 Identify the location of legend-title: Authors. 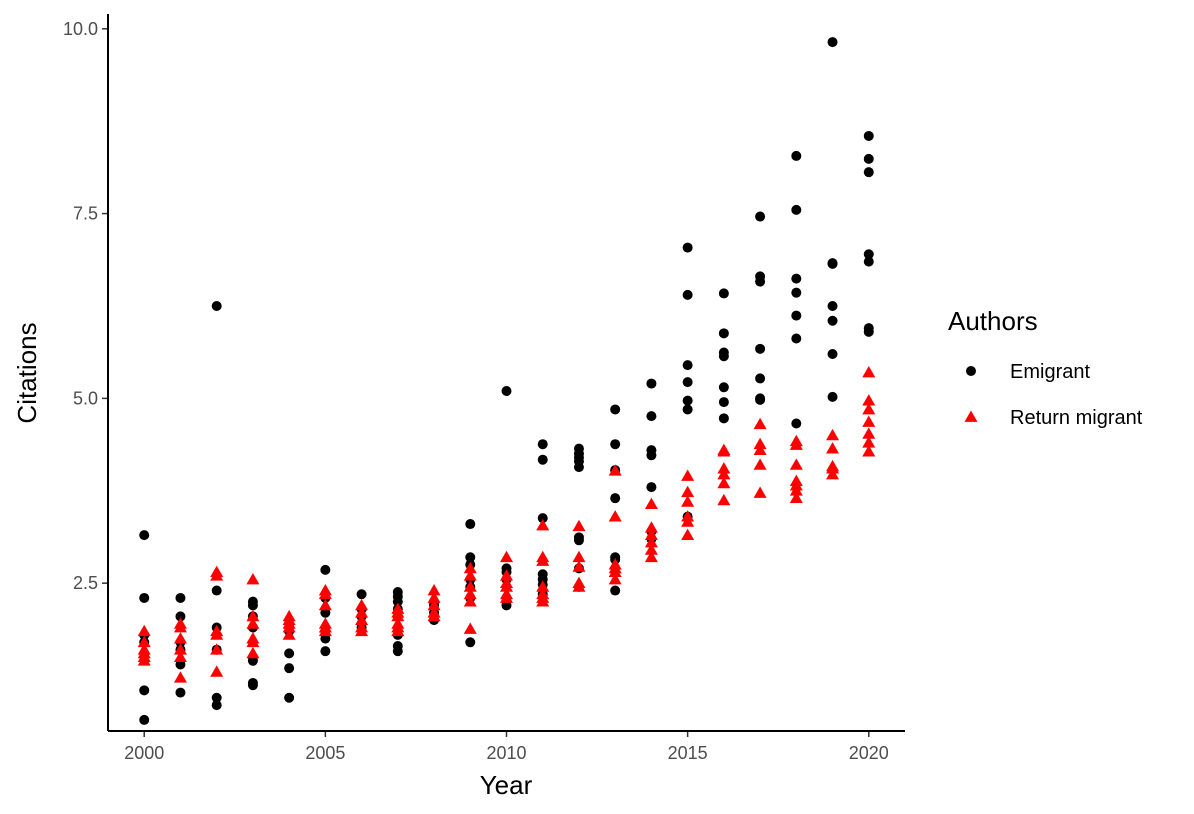
(993, 321).